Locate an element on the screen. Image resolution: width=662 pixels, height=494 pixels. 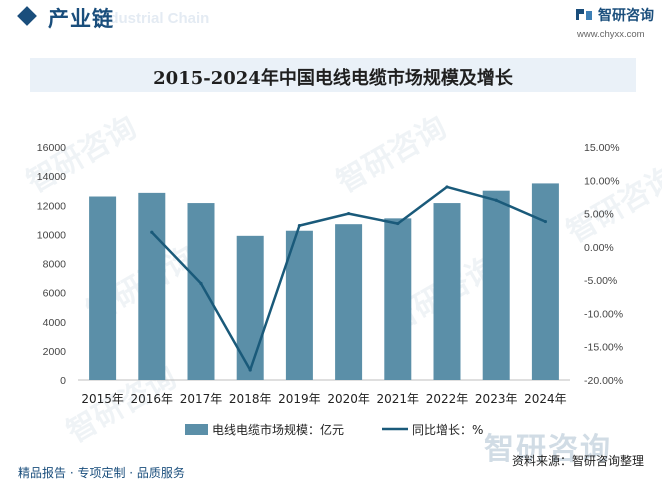
y-right-tick-label: 5.00% is located at coordinates (599, 215).